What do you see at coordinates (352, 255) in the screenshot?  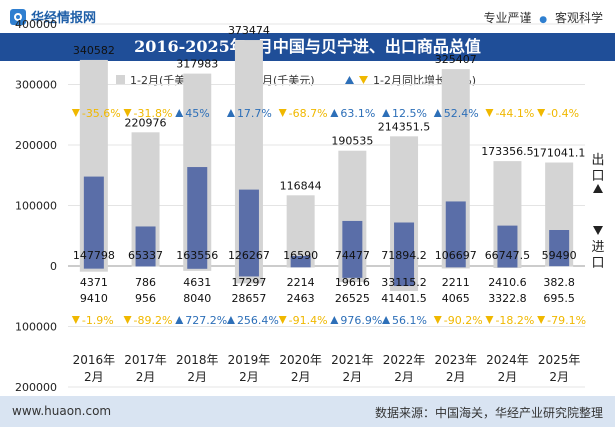 I see `label-export-2m: 74477` at bounding box center [352, 255].